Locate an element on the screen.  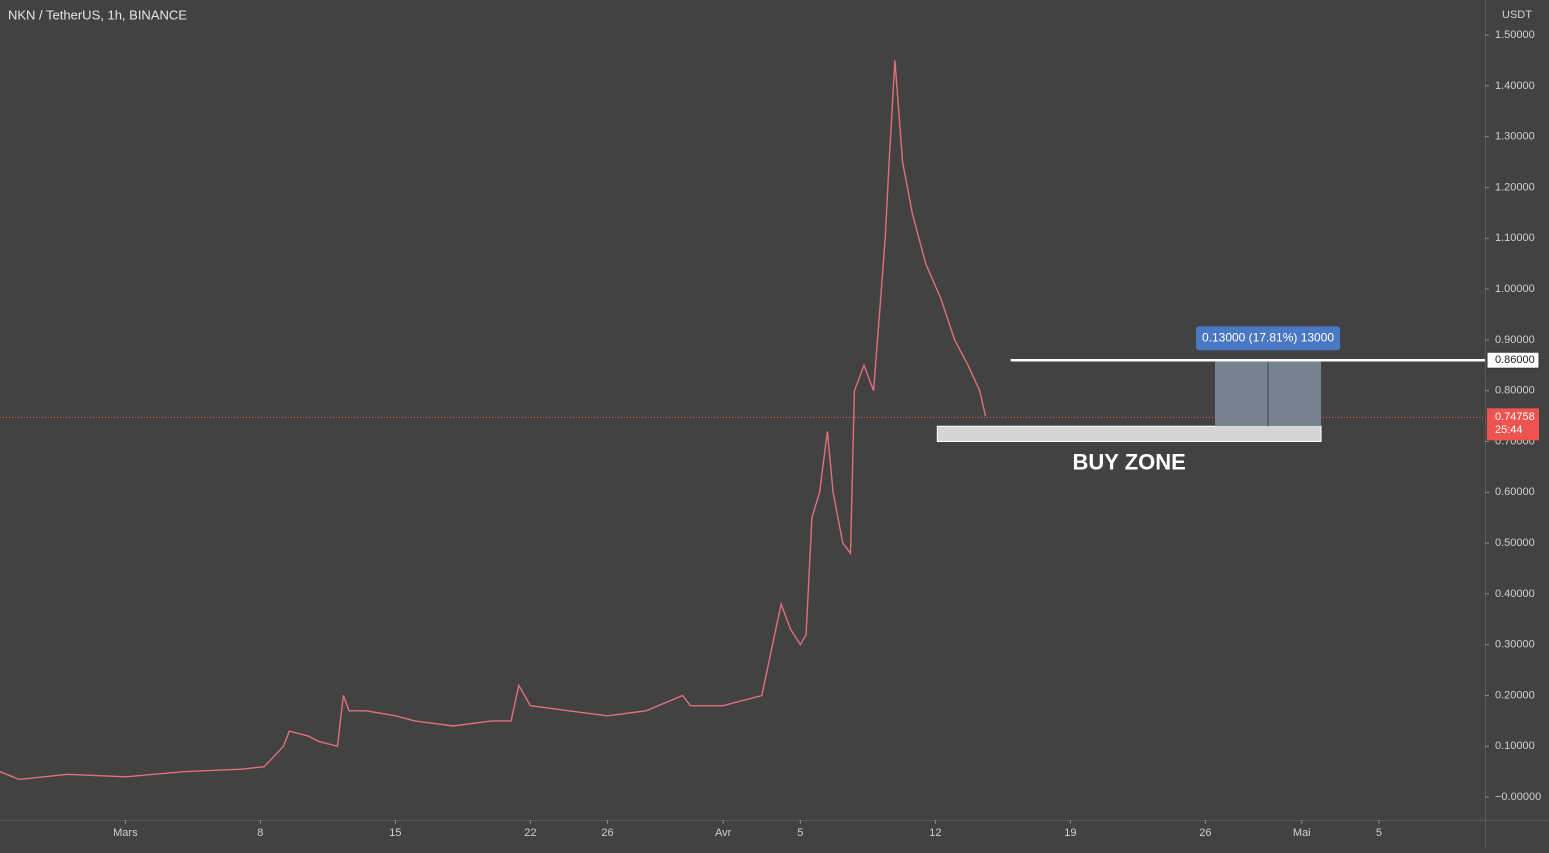
resistance-label-bg is located at coordinates (1513, 360).